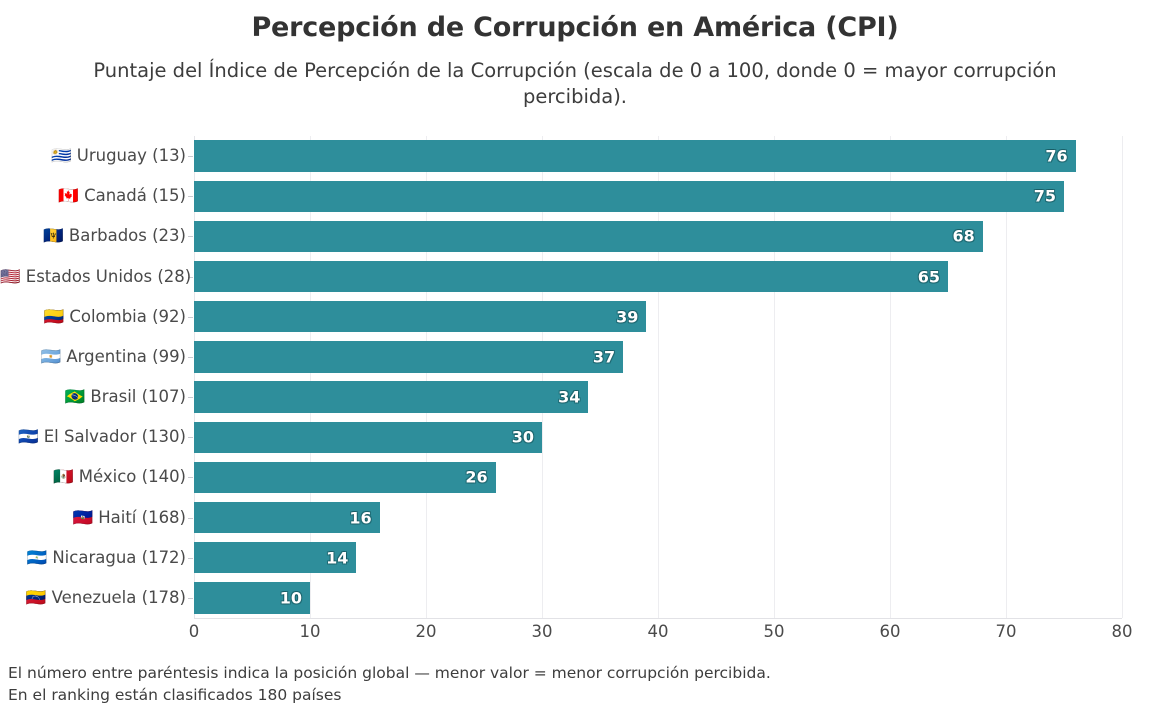  Describe the element at coordinates (106, 557) in the screenshot. I see `y-axis-label-nicaragua: 🇳🇮 Nicaragua (172)` at that location.